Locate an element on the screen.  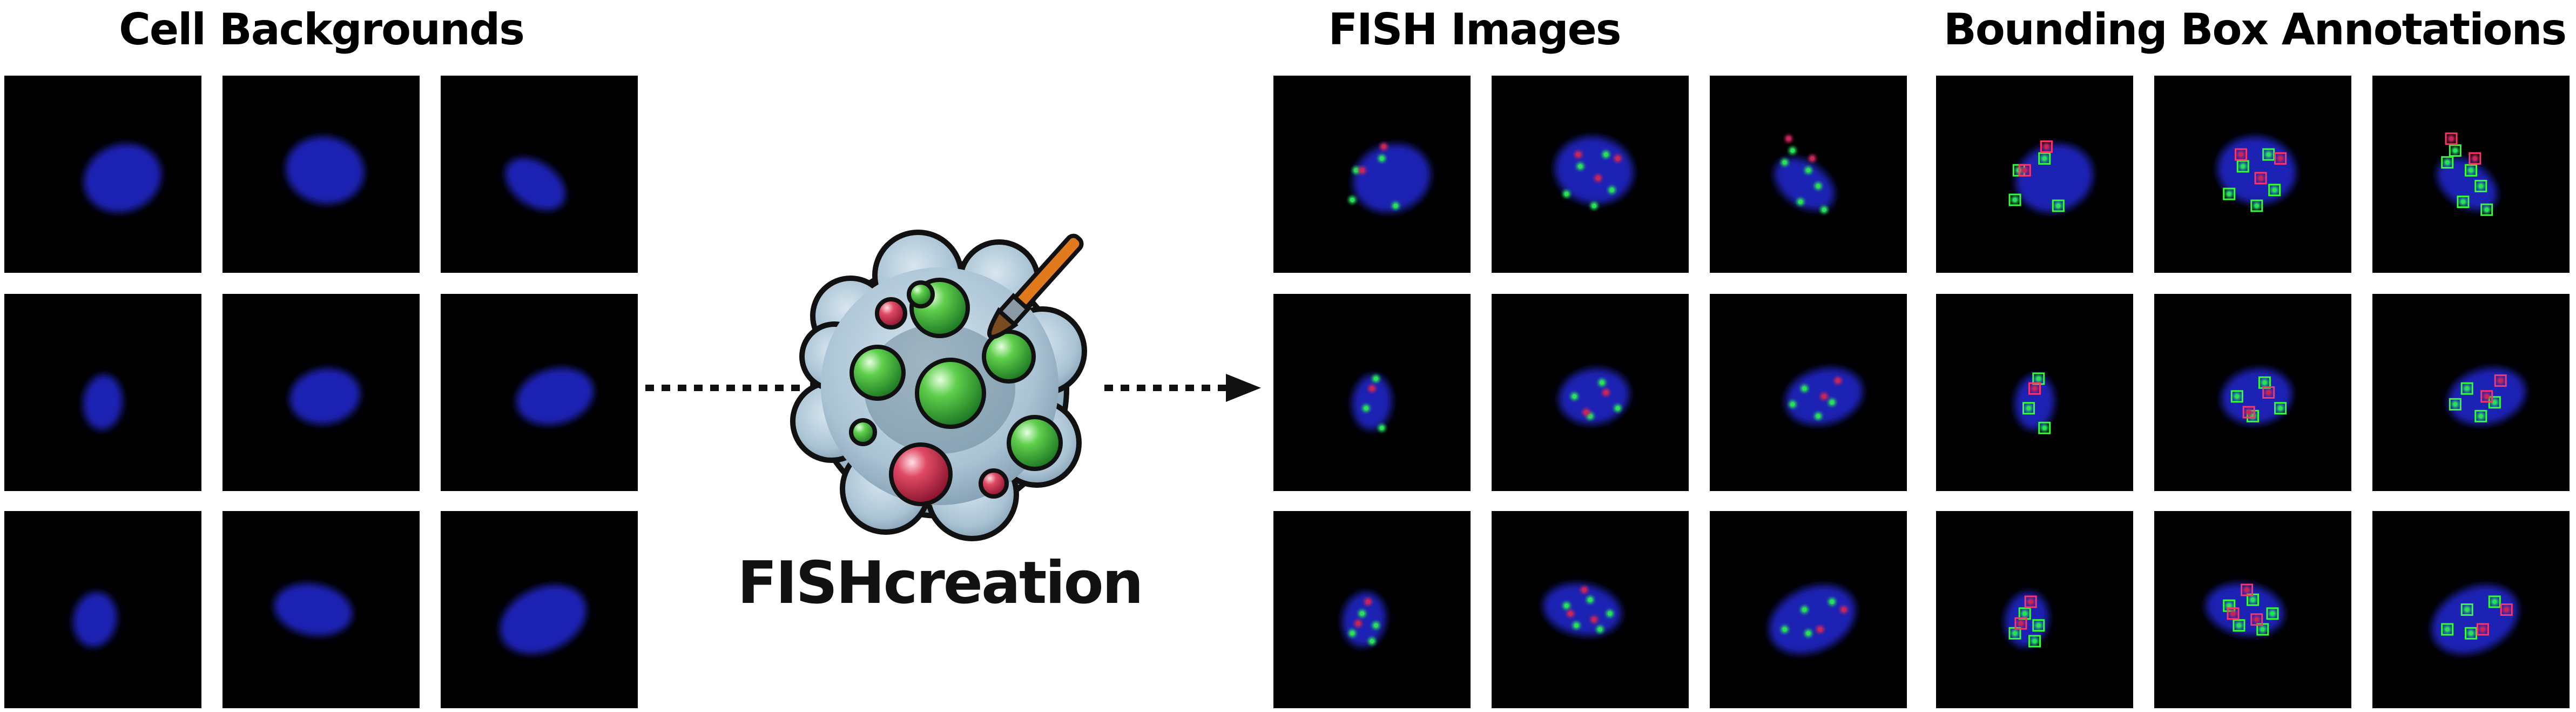
title-fish-images: FISH Images is located at coordinates (1474, 29).